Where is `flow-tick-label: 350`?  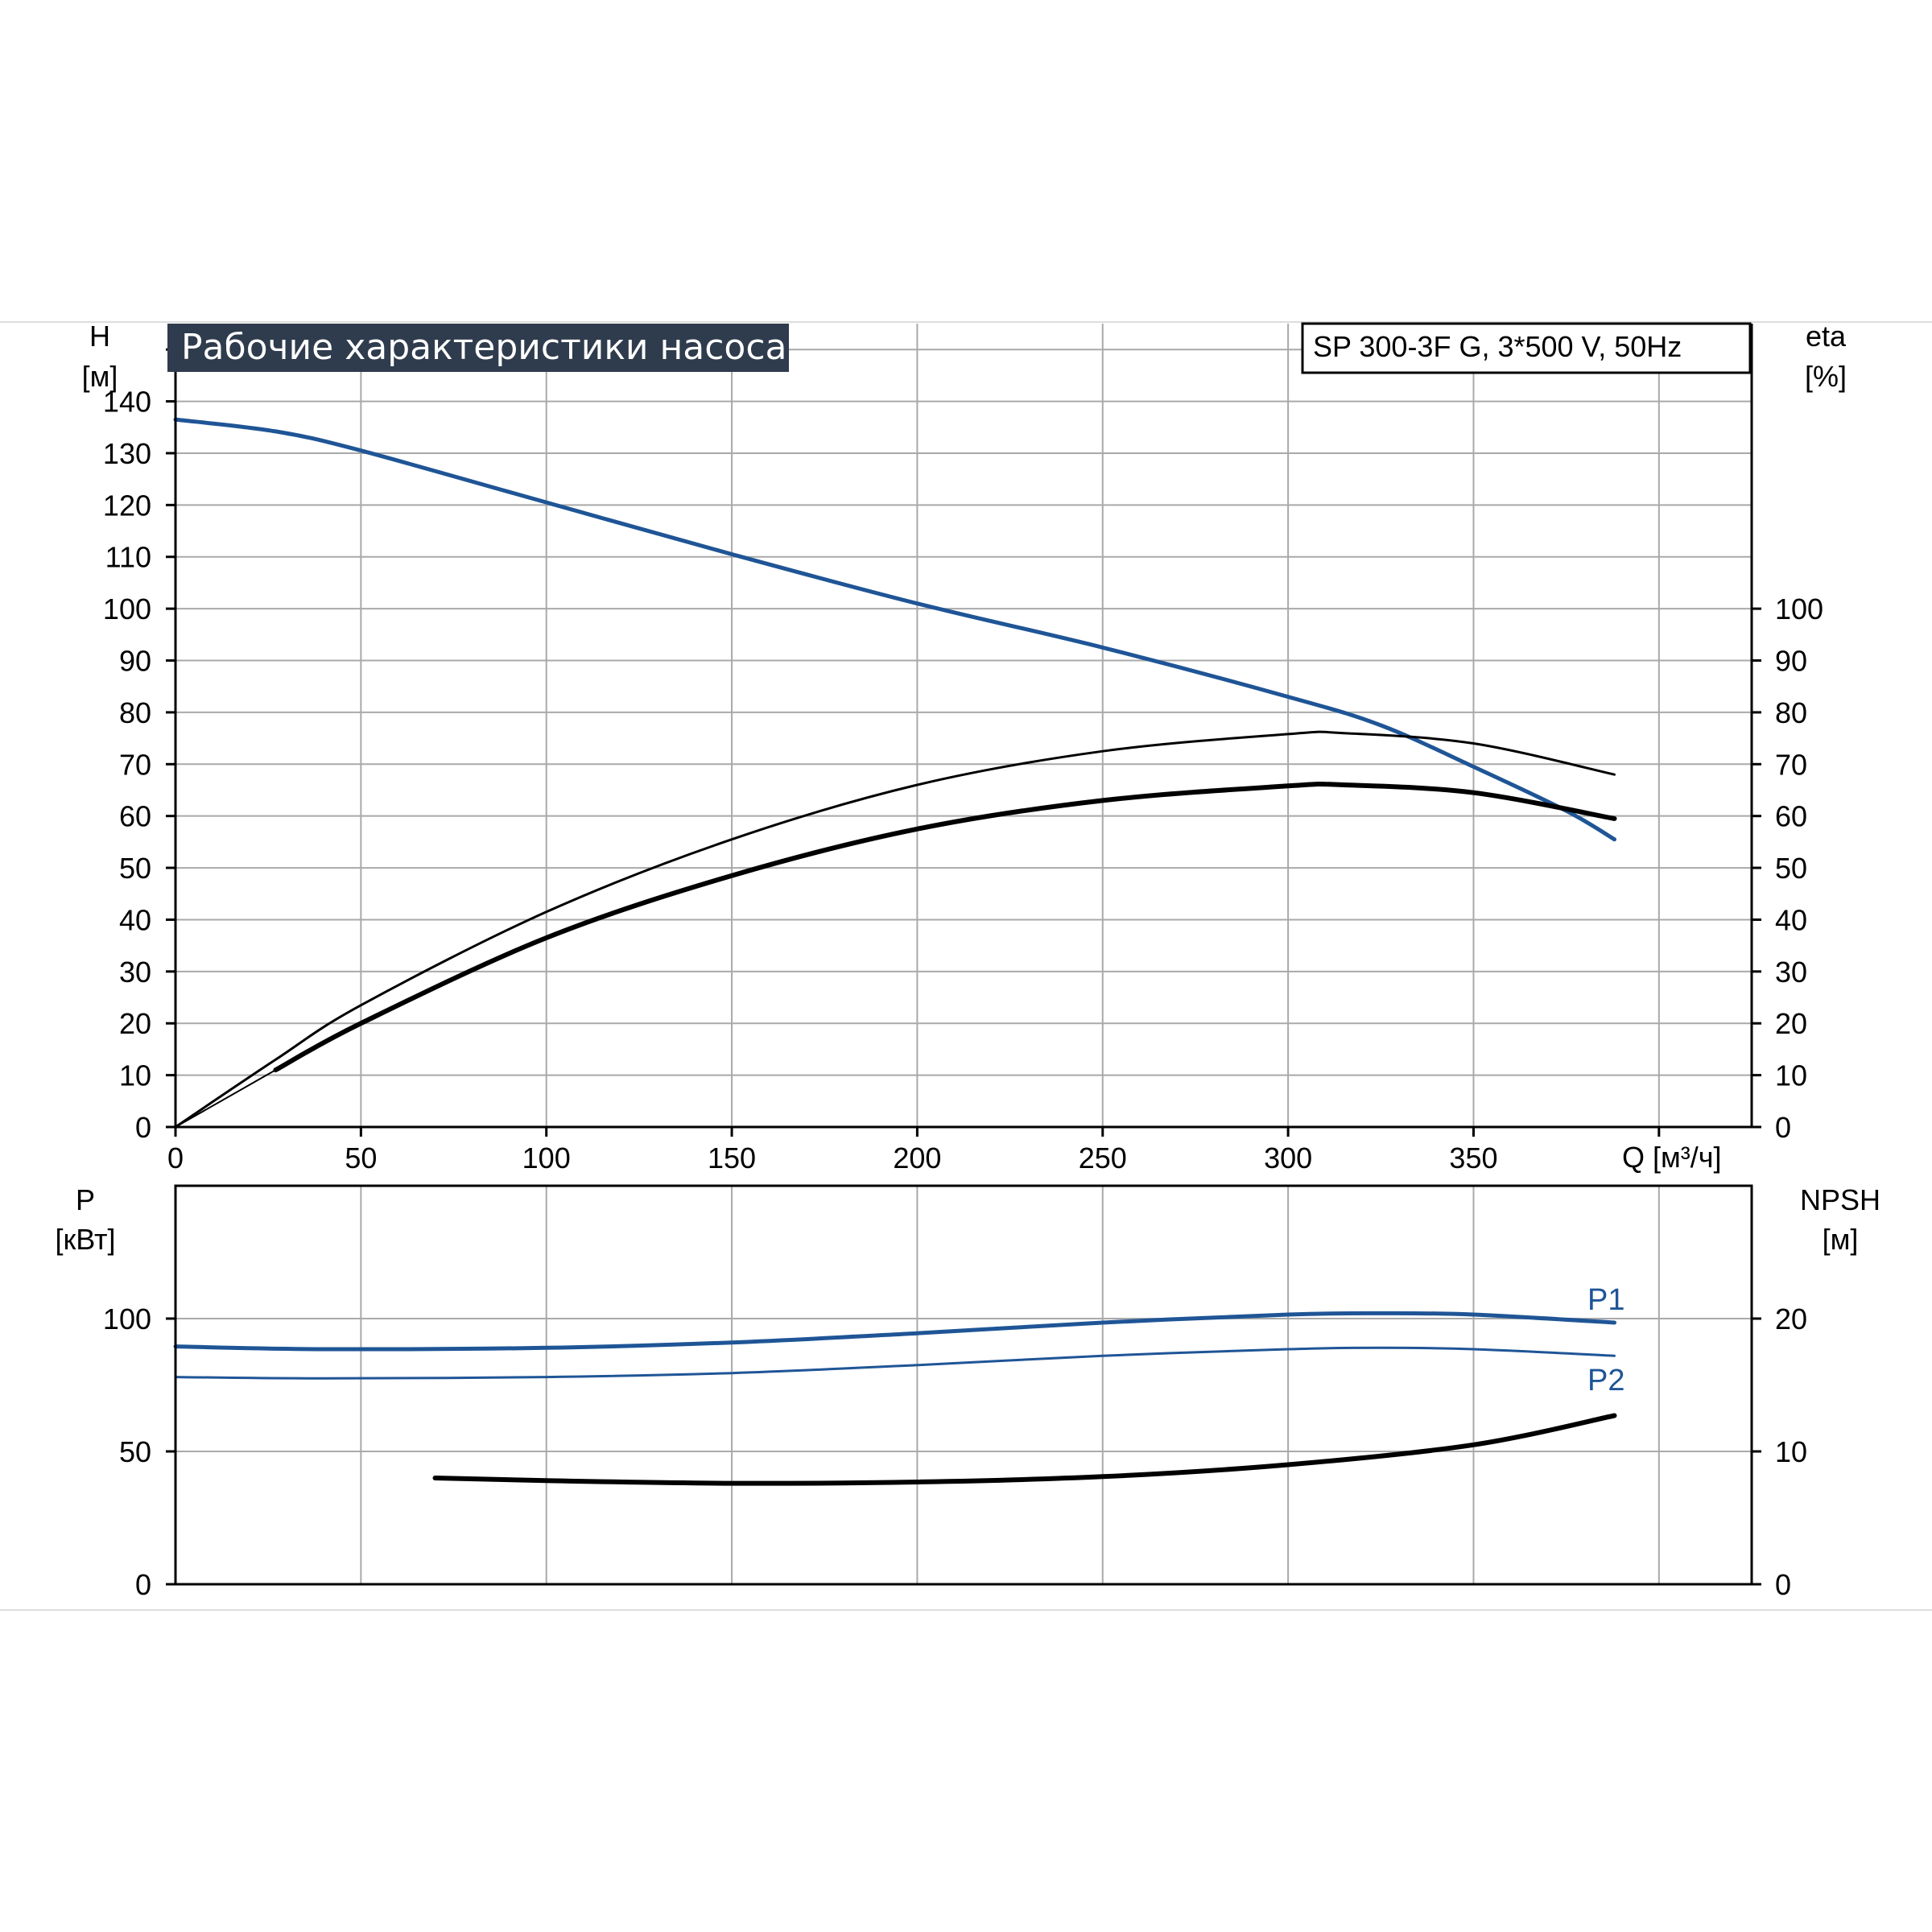
flow-tick-label: 350 is located at coordinates (1473, 1157).